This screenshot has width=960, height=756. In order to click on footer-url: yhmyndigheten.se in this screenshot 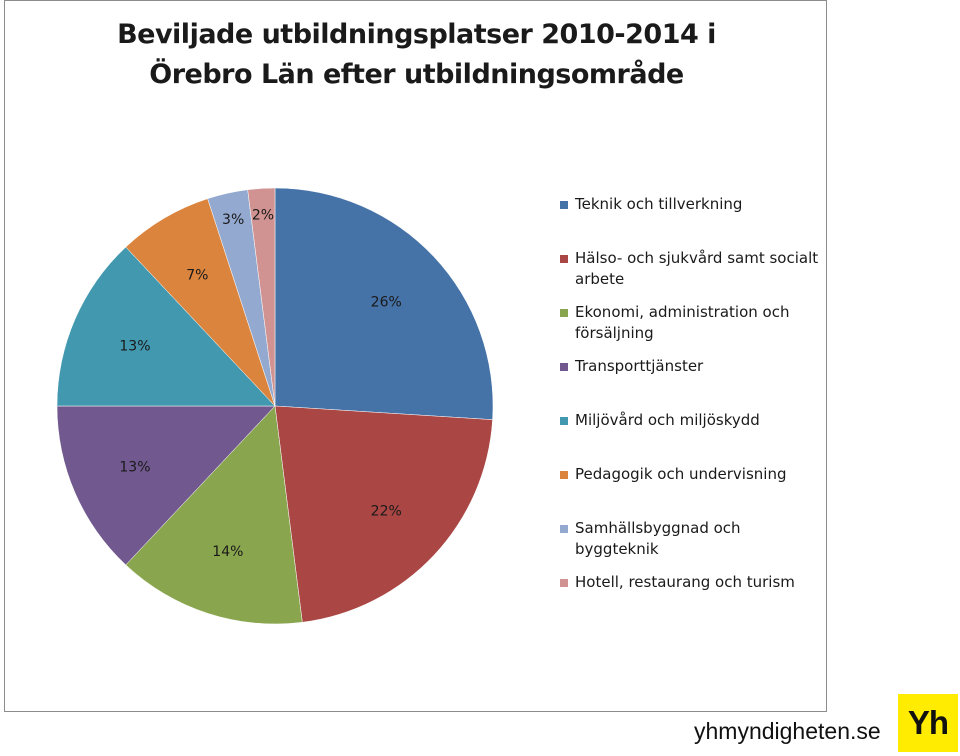, I will do `click(787, 731)`.